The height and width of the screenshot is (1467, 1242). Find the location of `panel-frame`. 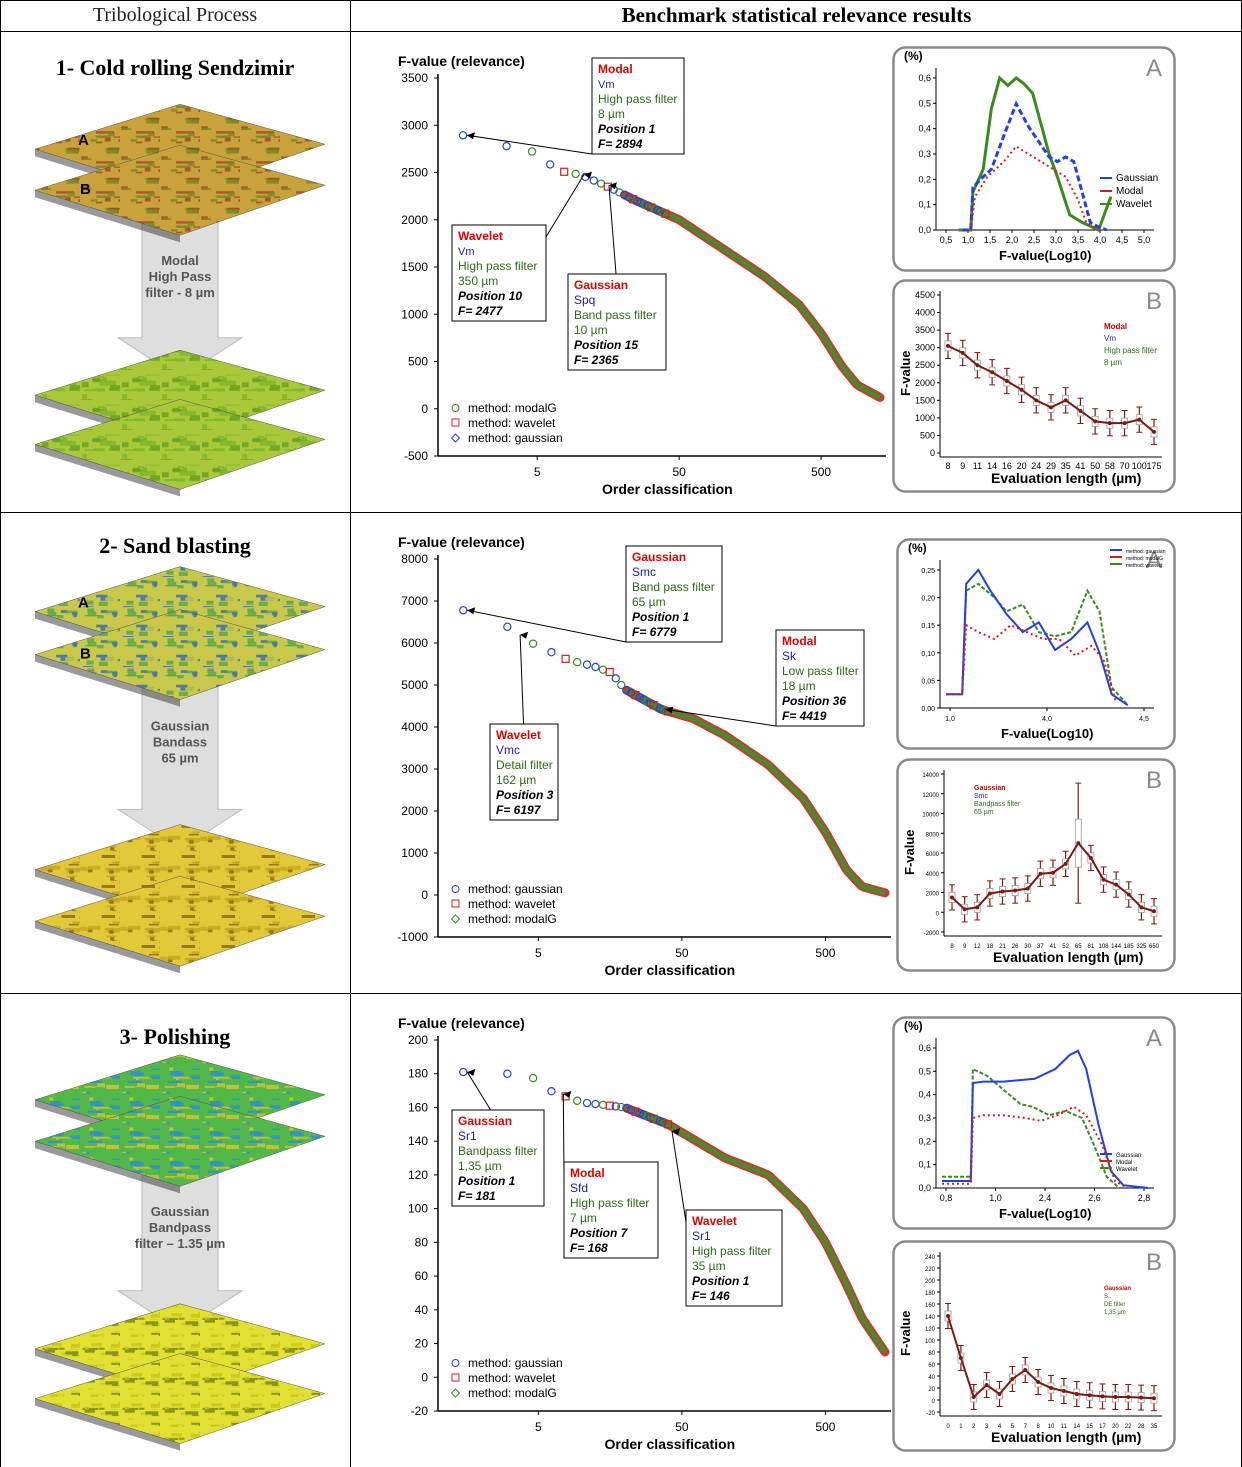

panel-frame is located at coordinates (1034, 386).